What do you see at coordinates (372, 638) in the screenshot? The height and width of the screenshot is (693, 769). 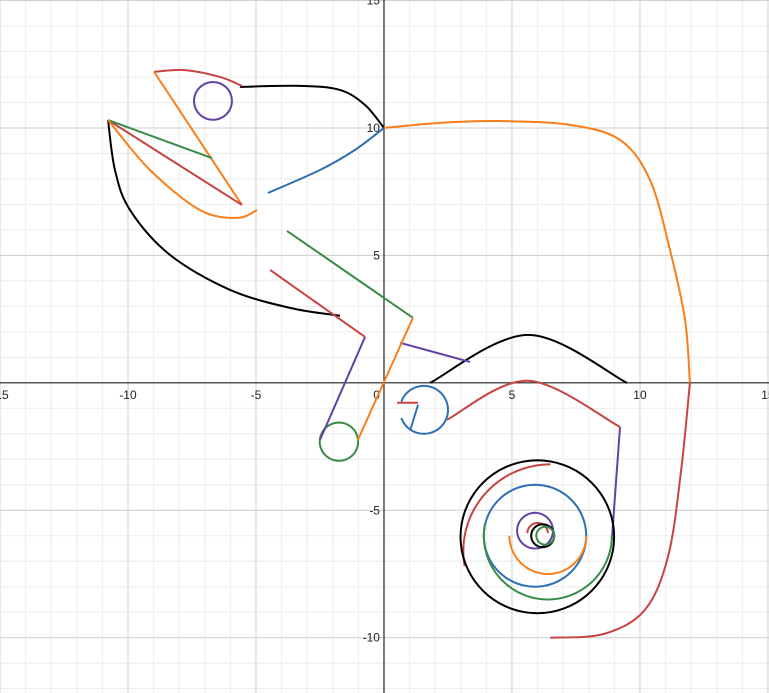 I see `y-tick-label: -10` at bounding box center [372, 638].